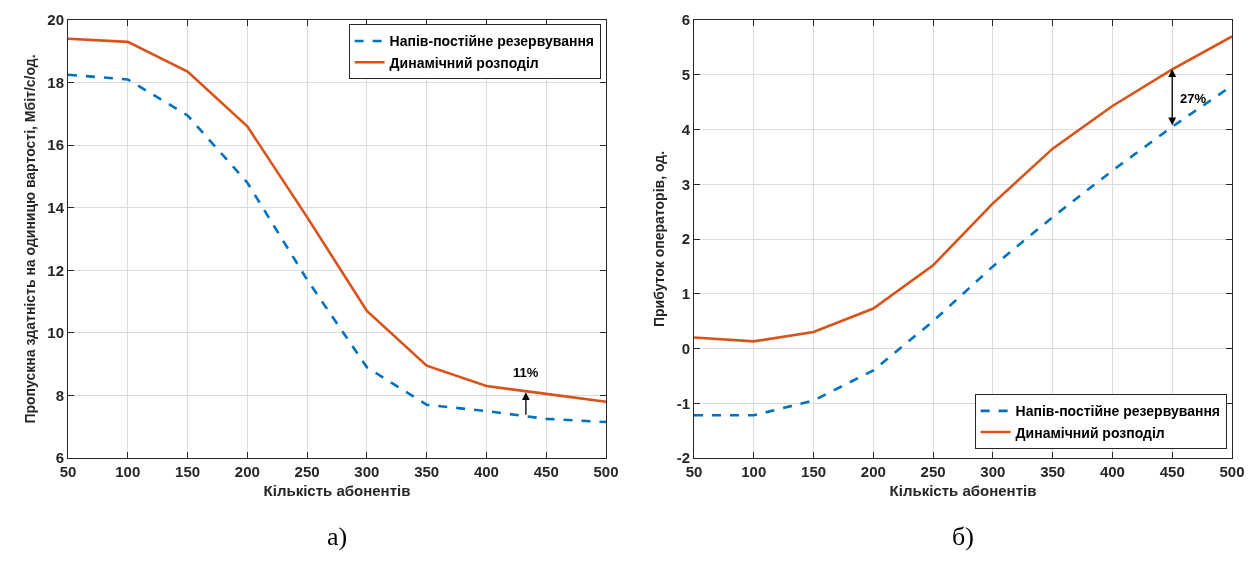 The height and width of the screenshot is (563, 1252). I want to click on y-tick-label: 14, so click(56, 207).